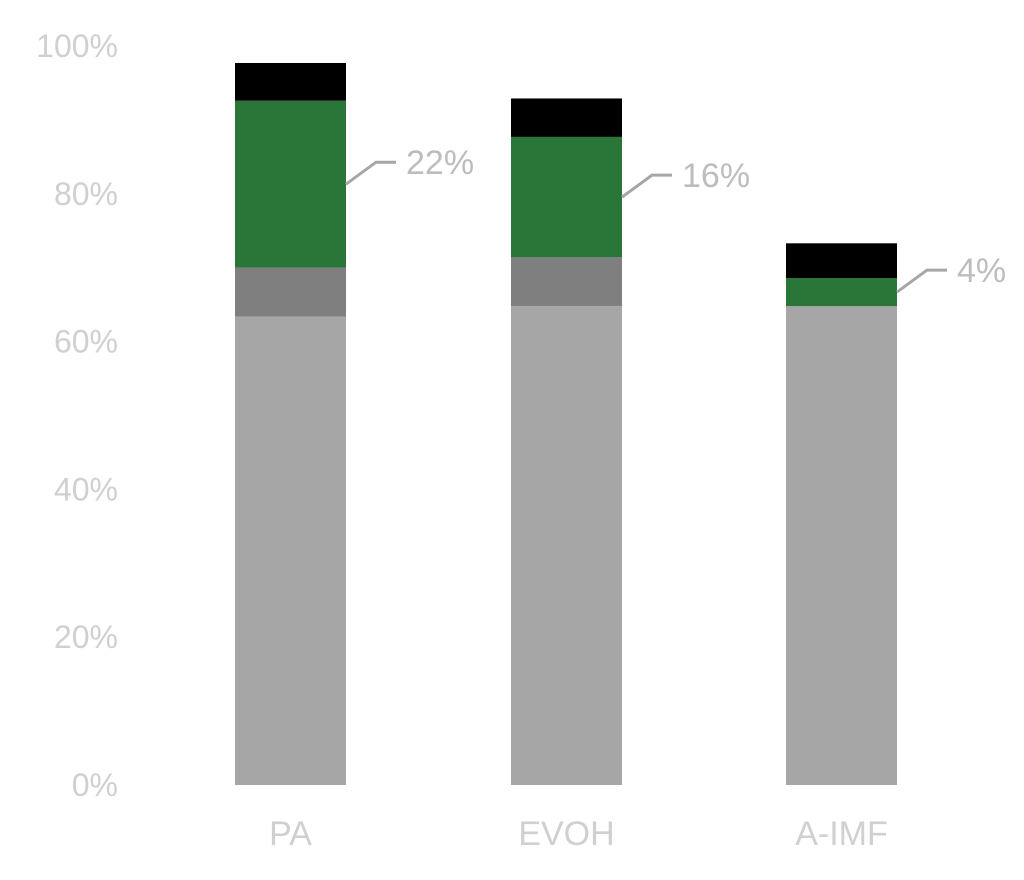 The image size is (1024, 880). I want to click on x-category-label: EVOH, so click(566, 834).